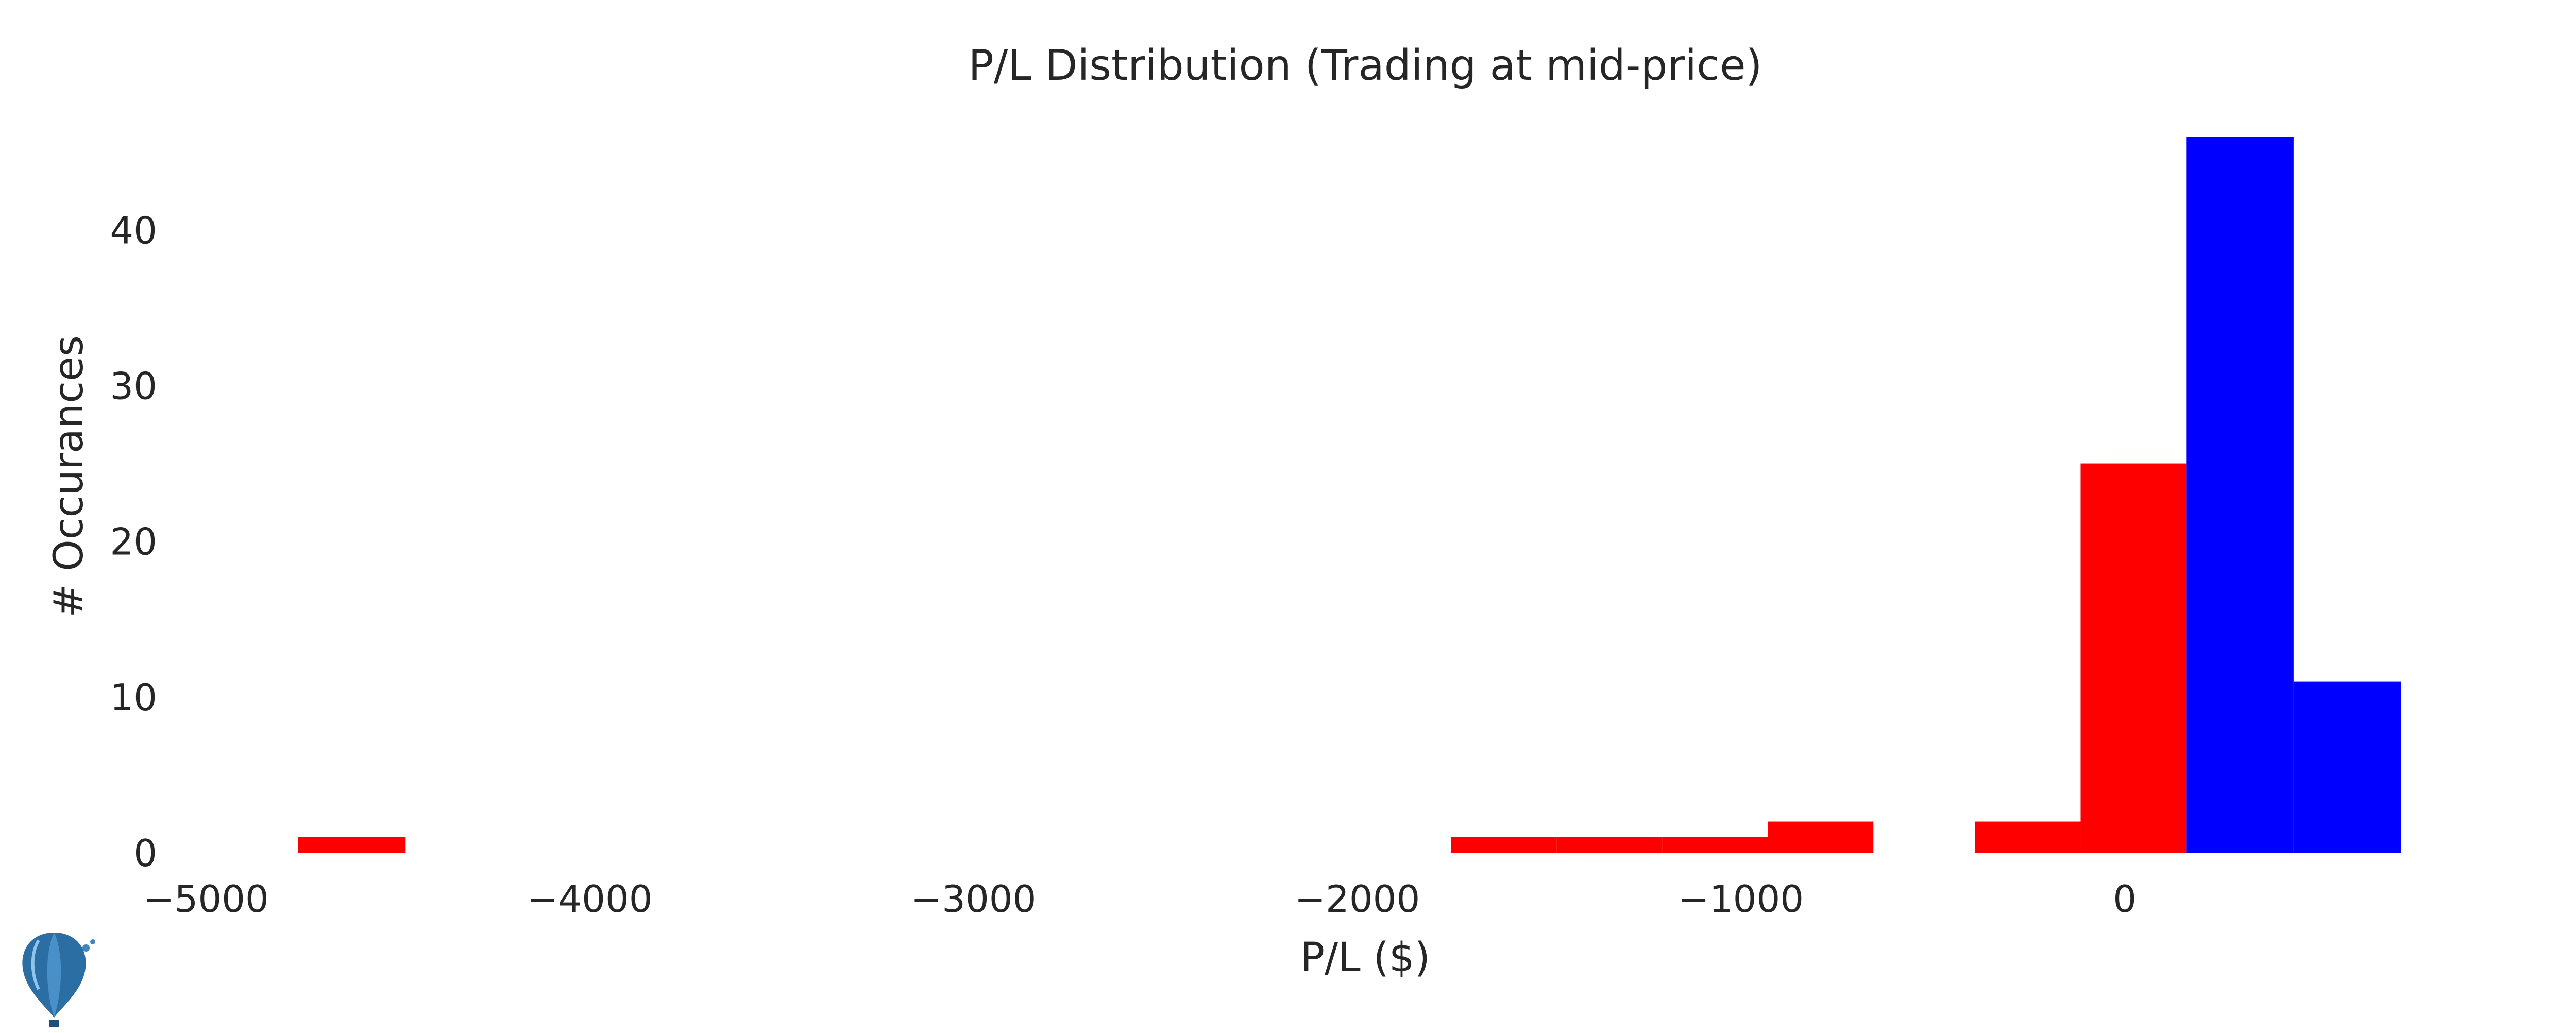  Describe the element at coordinates (1365, 65) in the screenshot. I see `chart-title: P/L Distribution (Trading at mid-price)` at that location.